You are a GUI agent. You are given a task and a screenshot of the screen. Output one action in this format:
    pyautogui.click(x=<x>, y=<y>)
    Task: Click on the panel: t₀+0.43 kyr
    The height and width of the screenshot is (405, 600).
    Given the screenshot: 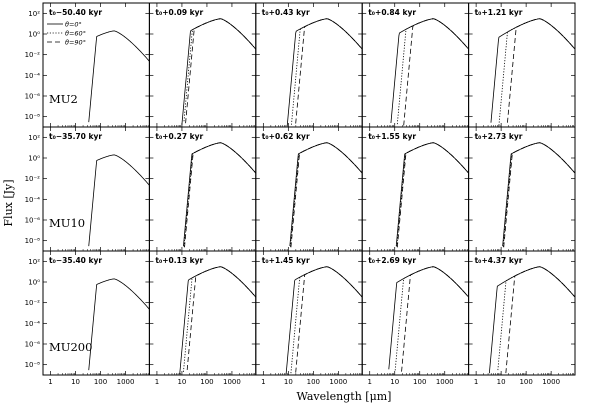 What is the action you would take?
    pyautogui.click(x=309, y=65)
    